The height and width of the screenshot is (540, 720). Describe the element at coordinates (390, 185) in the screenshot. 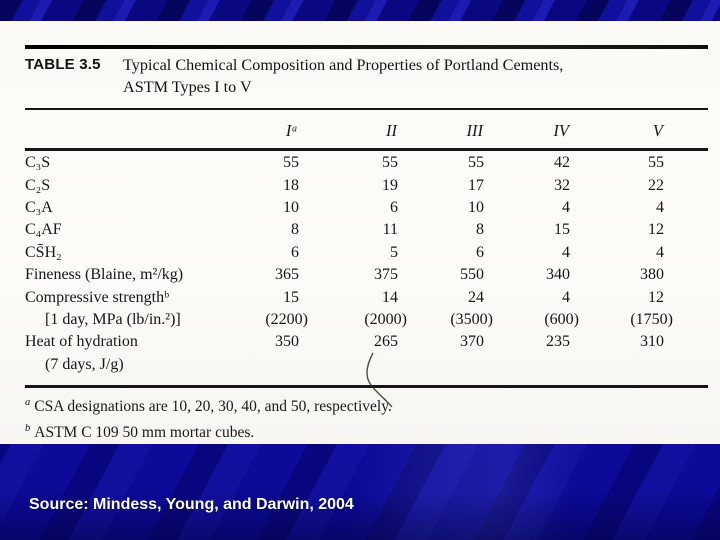

I see `cell-value: 19` at that location.